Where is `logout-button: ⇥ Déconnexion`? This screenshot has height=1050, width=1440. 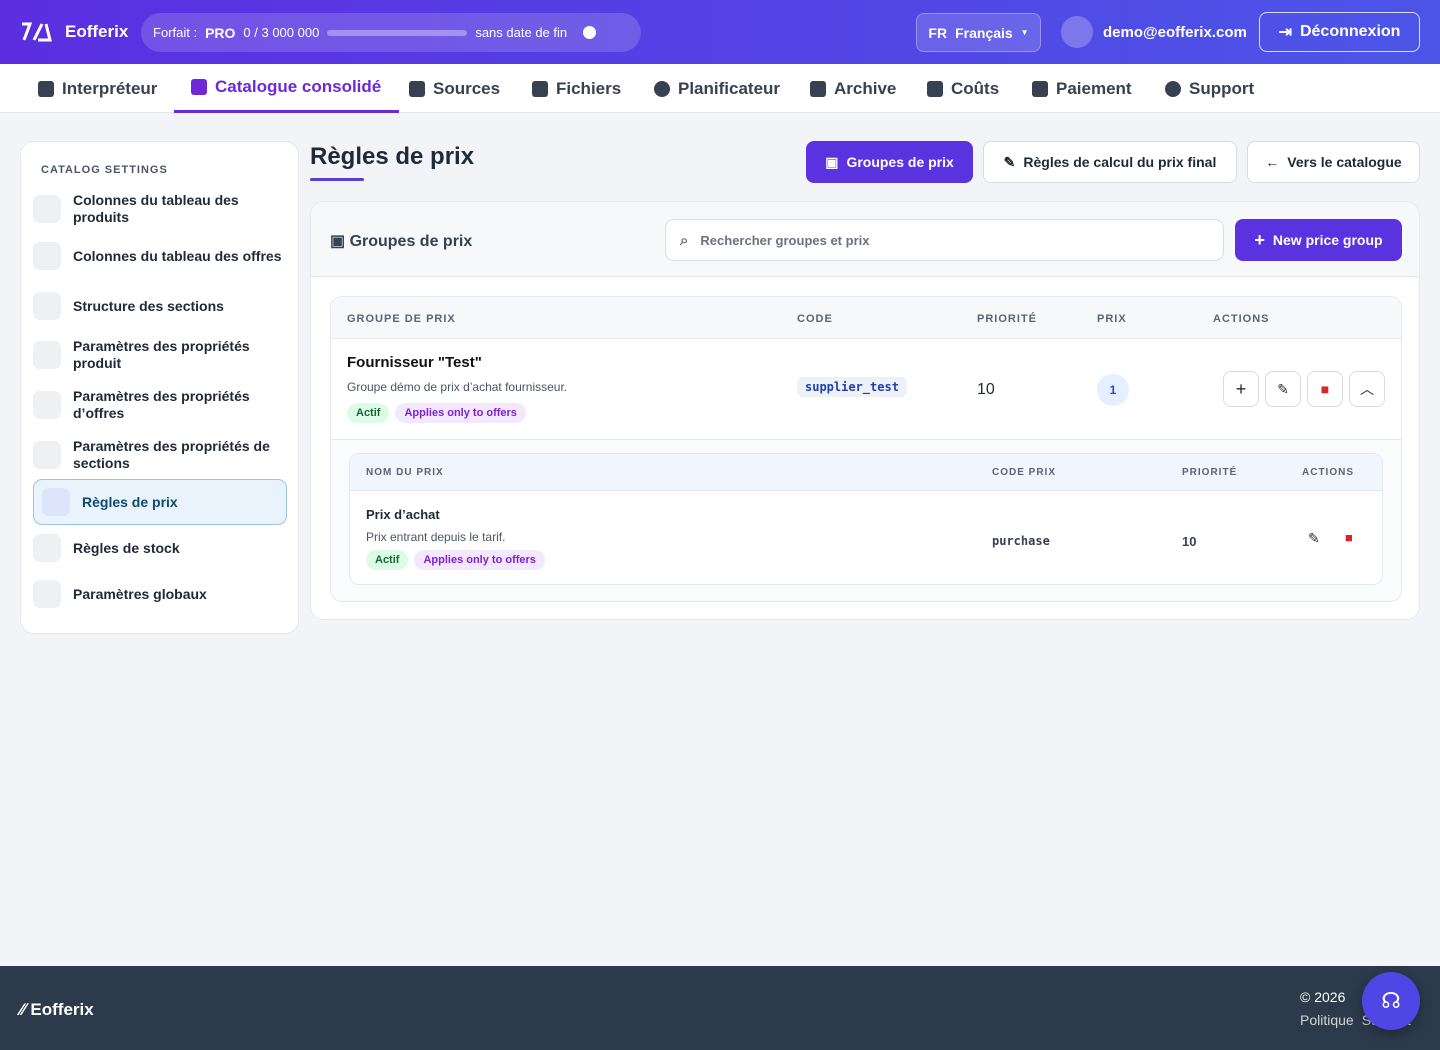 logout-button: ⇥ Déconnexion is located at coordinates (1339, 32).